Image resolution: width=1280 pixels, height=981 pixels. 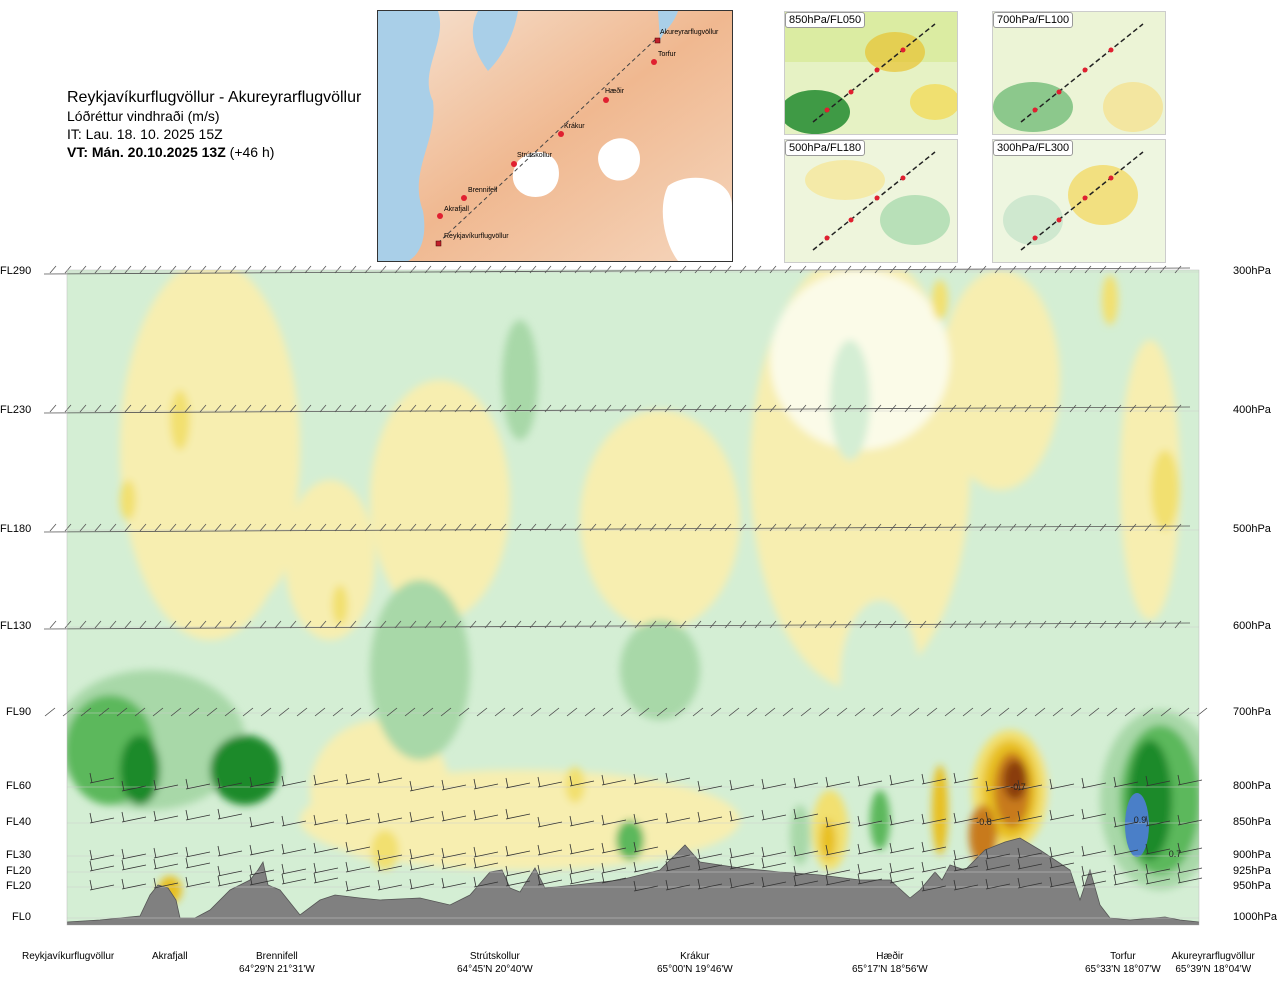 What do you see at coordinates (695, 969) in the screenshot?
I see `waypoint-coord: 65°00'N 19°46'W` at bounding box center [695, 969].